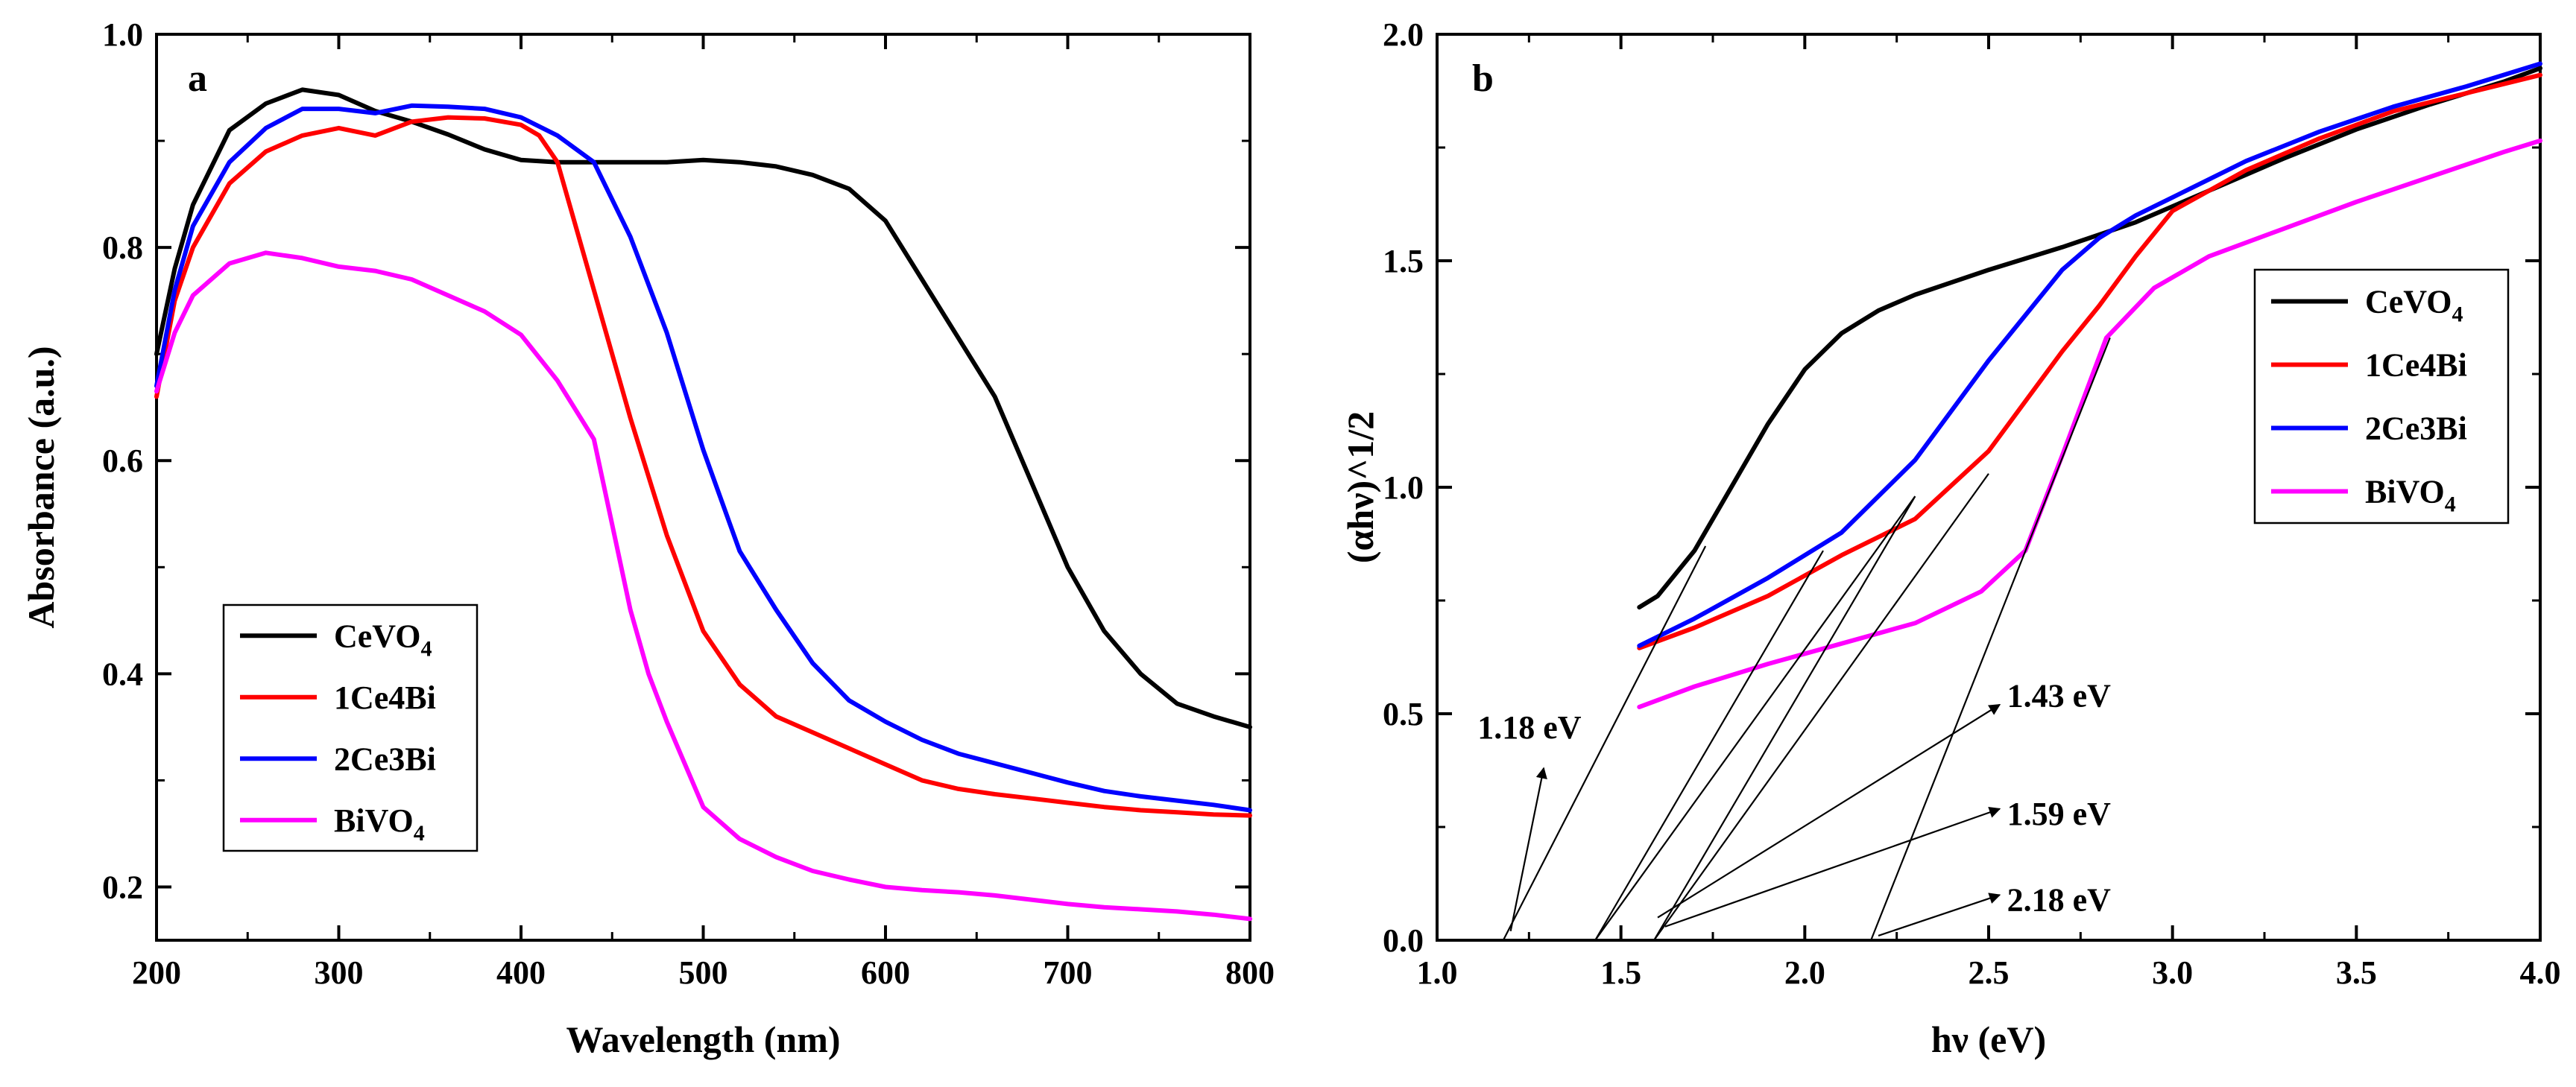 The image size is (2576, 1087). I want to click on gap-annotation: 2.18 eV, so click(2059, 899).